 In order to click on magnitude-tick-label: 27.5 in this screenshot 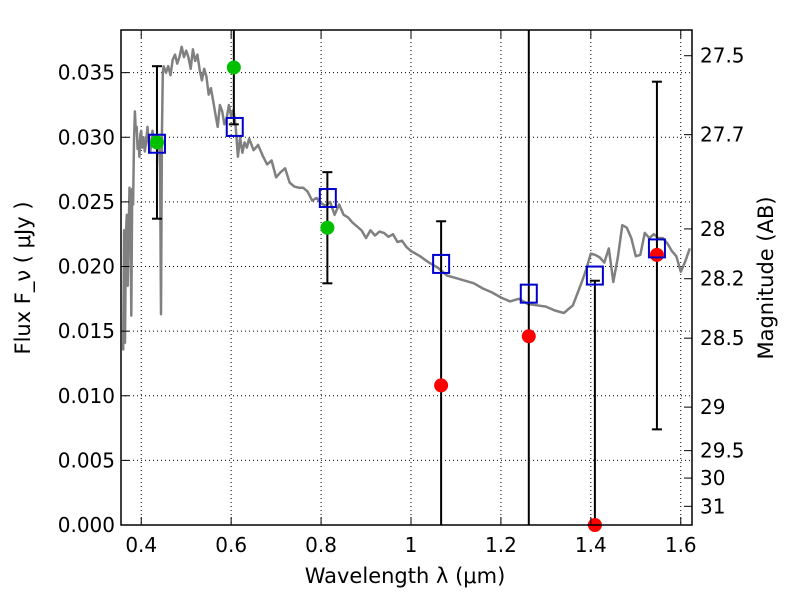, I will do `click(722, 56)`.